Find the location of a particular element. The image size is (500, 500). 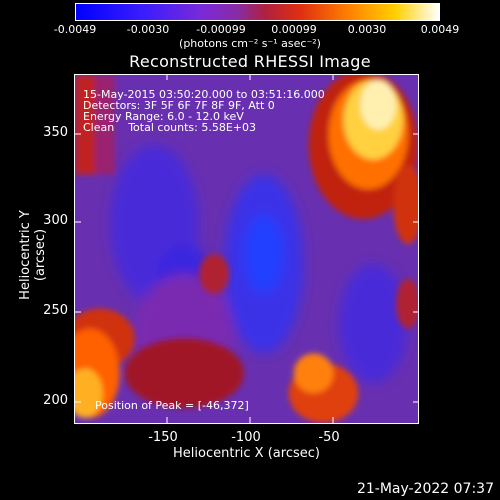

colorbar-tick: -0.0049 is located at coordinates (75, 29).